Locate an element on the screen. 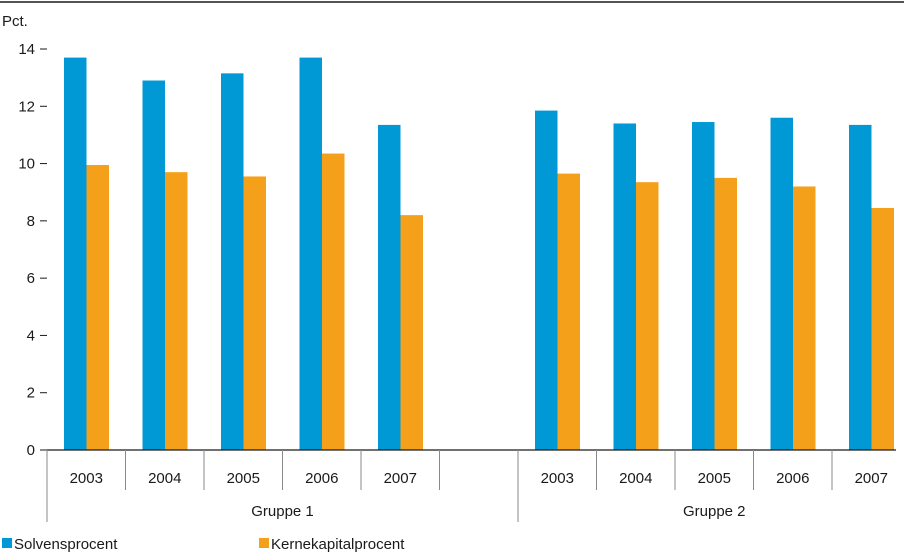  y-tick-label: 0 is located at coordinates (31, 450).